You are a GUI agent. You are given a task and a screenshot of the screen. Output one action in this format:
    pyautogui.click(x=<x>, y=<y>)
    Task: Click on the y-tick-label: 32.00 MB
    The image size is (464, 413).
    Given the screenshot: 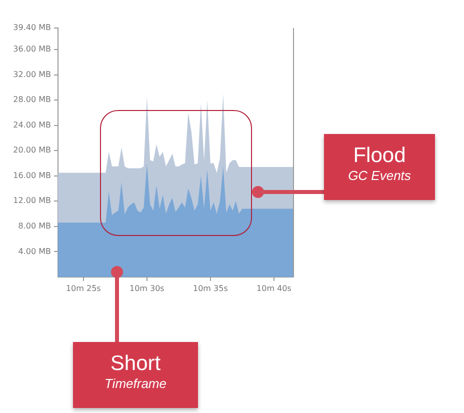 What is the action you would take?
    pyautogui.click(x=32, y=74)
    